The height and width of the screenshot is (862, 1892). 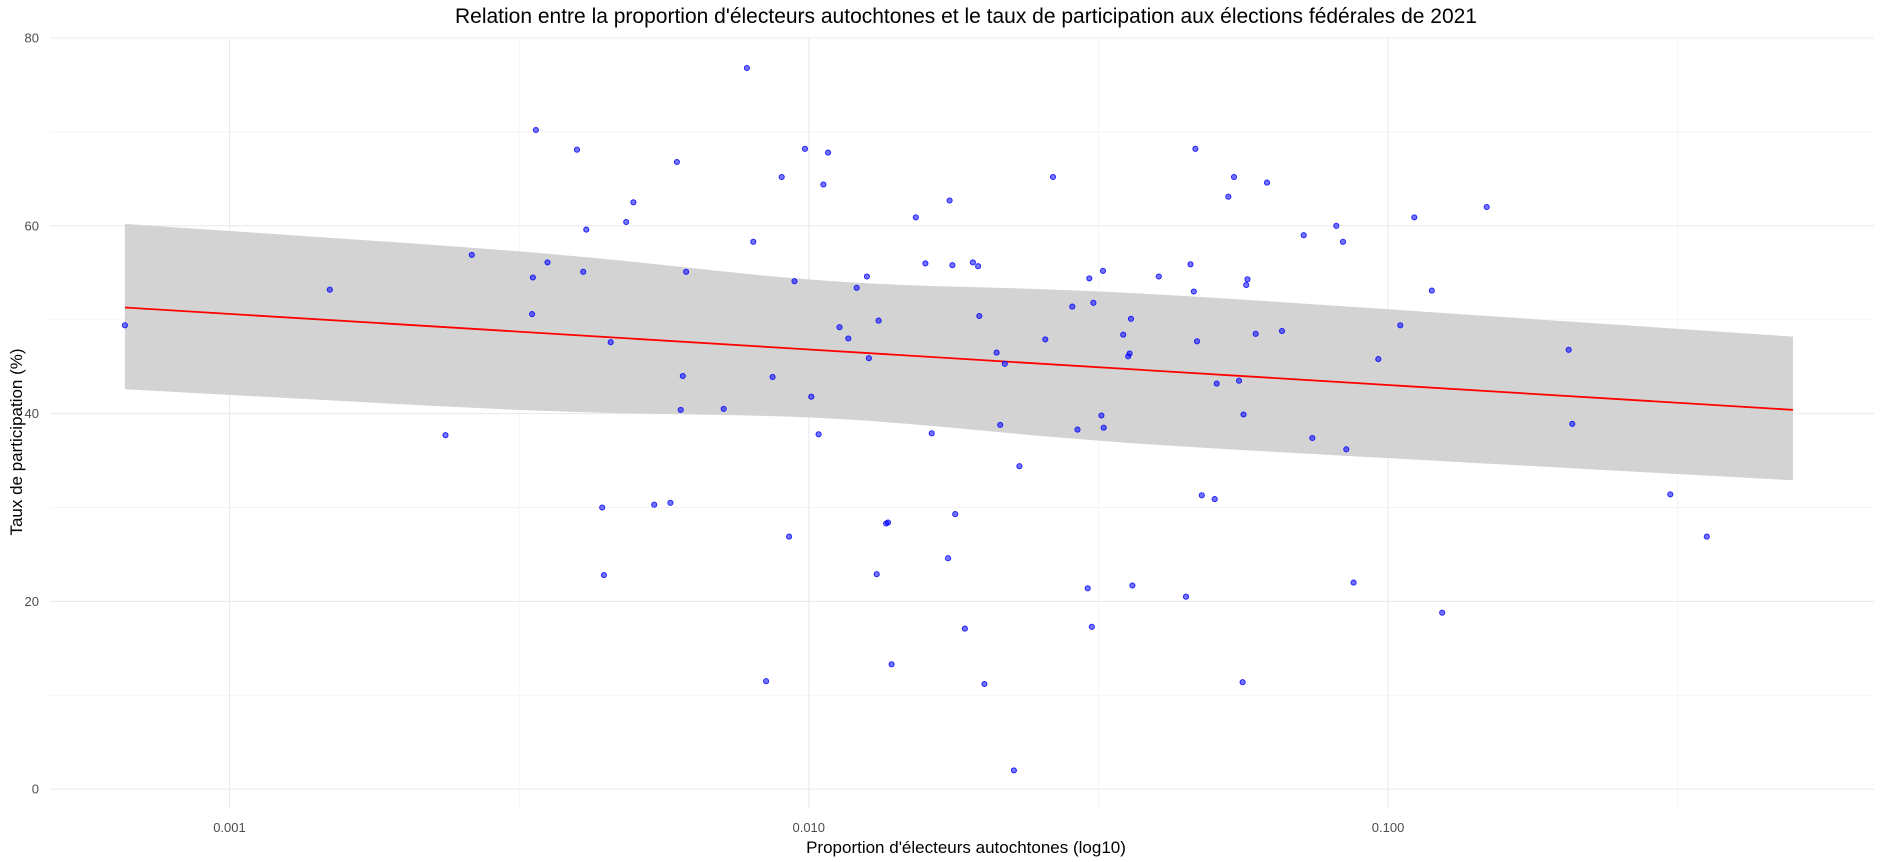 I want to click on y-tick-label: 60, so click(x=32, y=225).